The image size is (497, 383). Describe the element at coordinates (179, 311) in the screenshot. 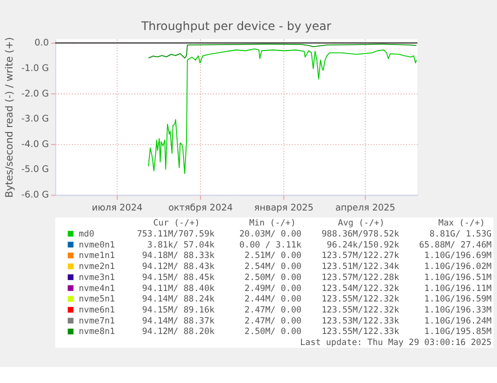

I see `text: 94.15M/ 89.16k` at that location.